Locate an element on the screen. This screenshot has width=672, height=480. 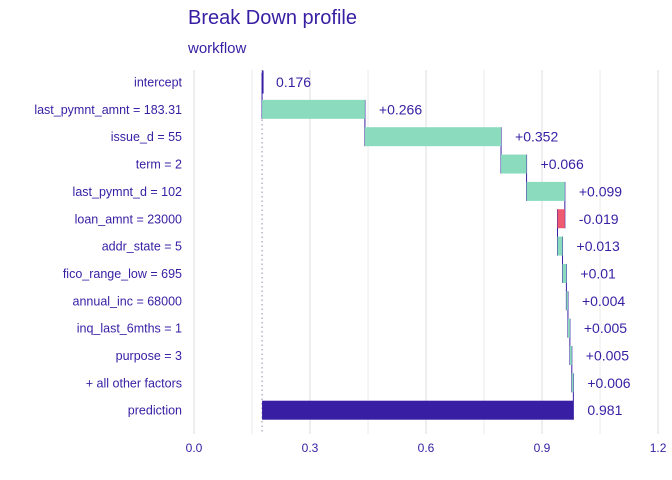
data-label: +0.006 is located at coordinates (608, 383).